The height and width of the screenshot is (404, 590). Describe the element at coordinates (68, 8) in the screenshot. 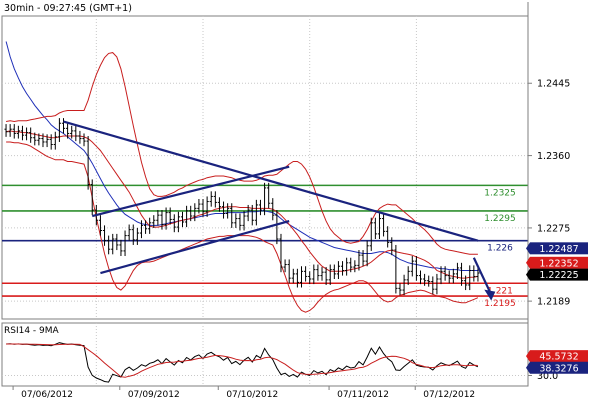

I see `chart-title: 30min - 09:27:45 (GMT+1)` at that location.